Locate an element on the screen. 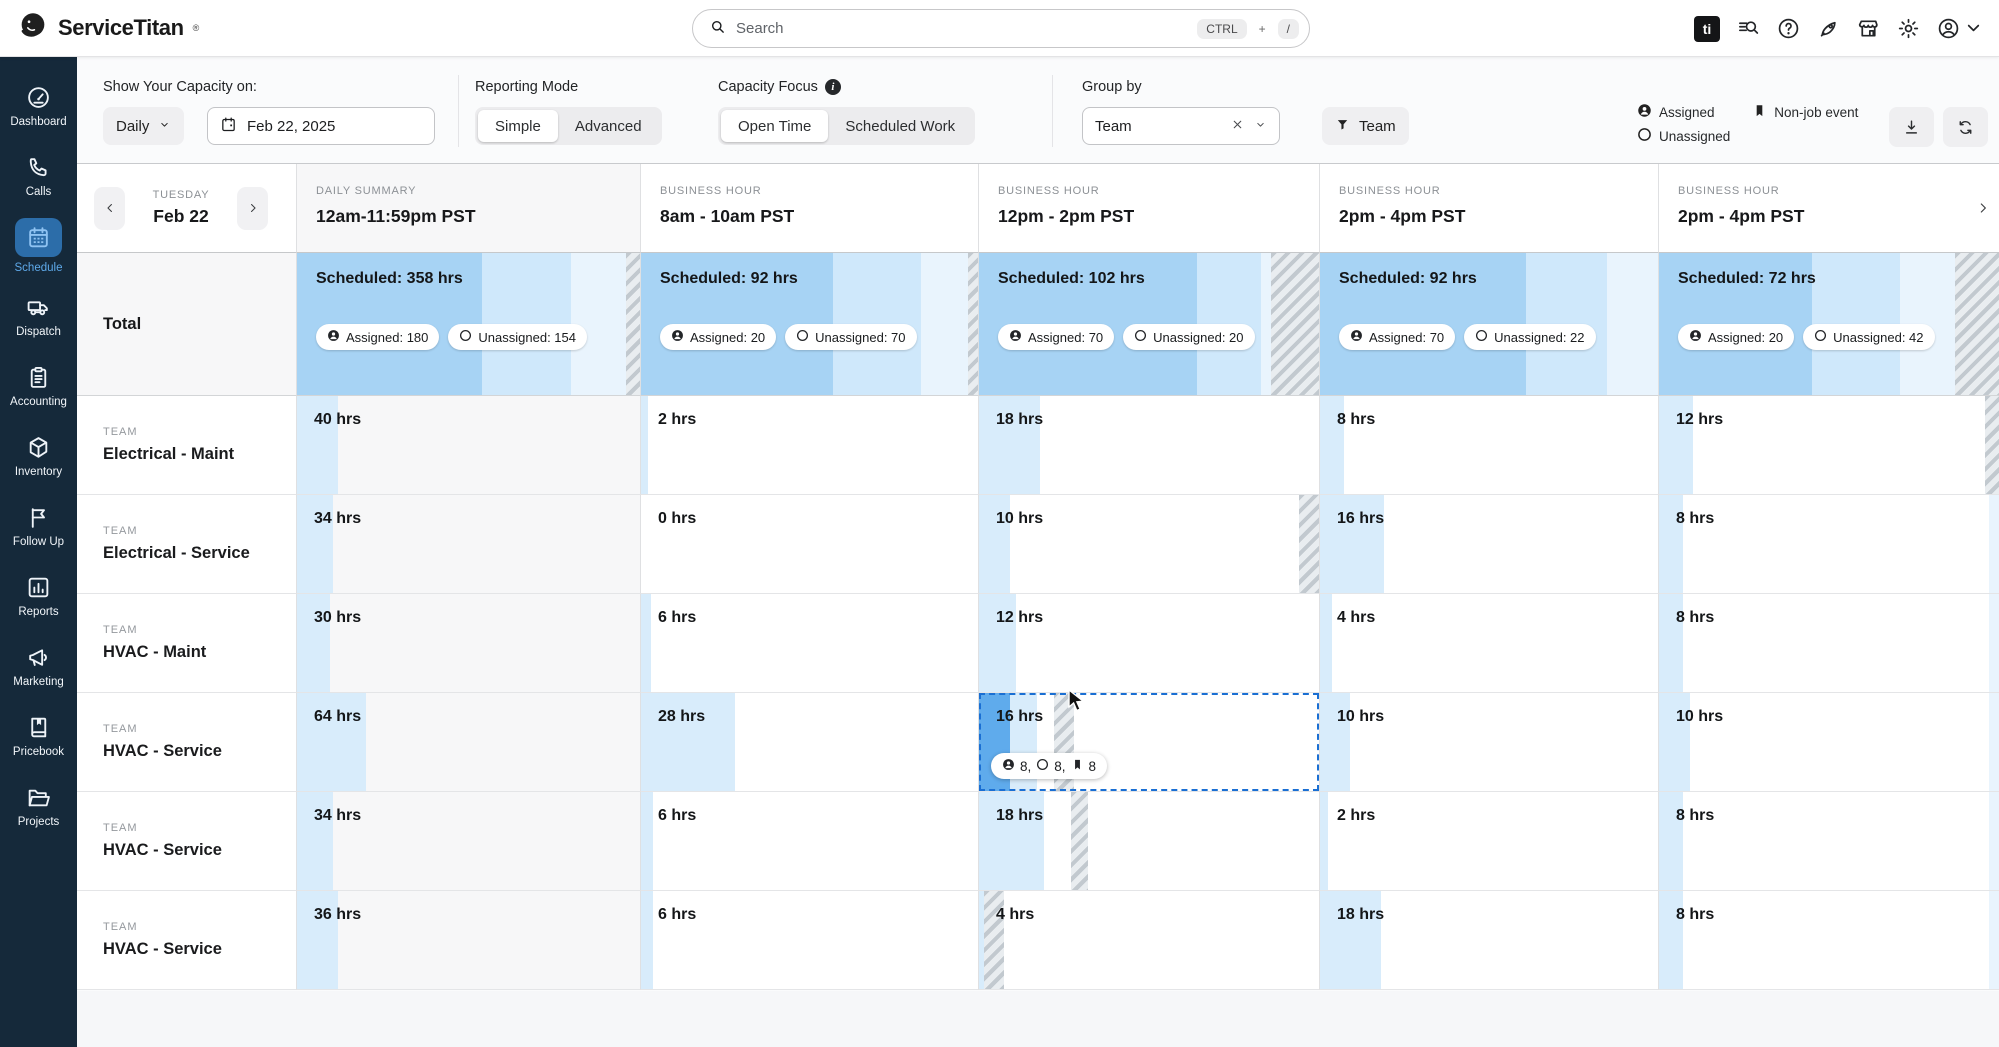 The image size is (1999, 1047). sidebar-item-pricebook: Pricebook is located at coordinates (38, 736).